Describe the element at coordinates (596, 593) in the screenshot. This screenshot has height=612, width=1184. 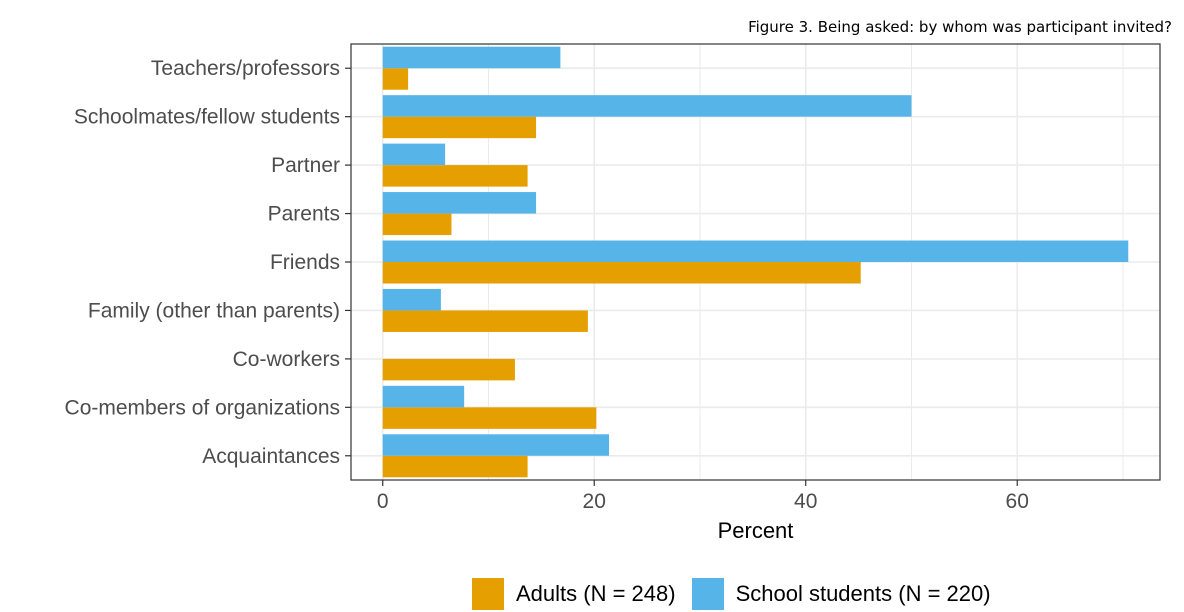
I see `legend-label-adults: Adults (N = 248)` at that location.